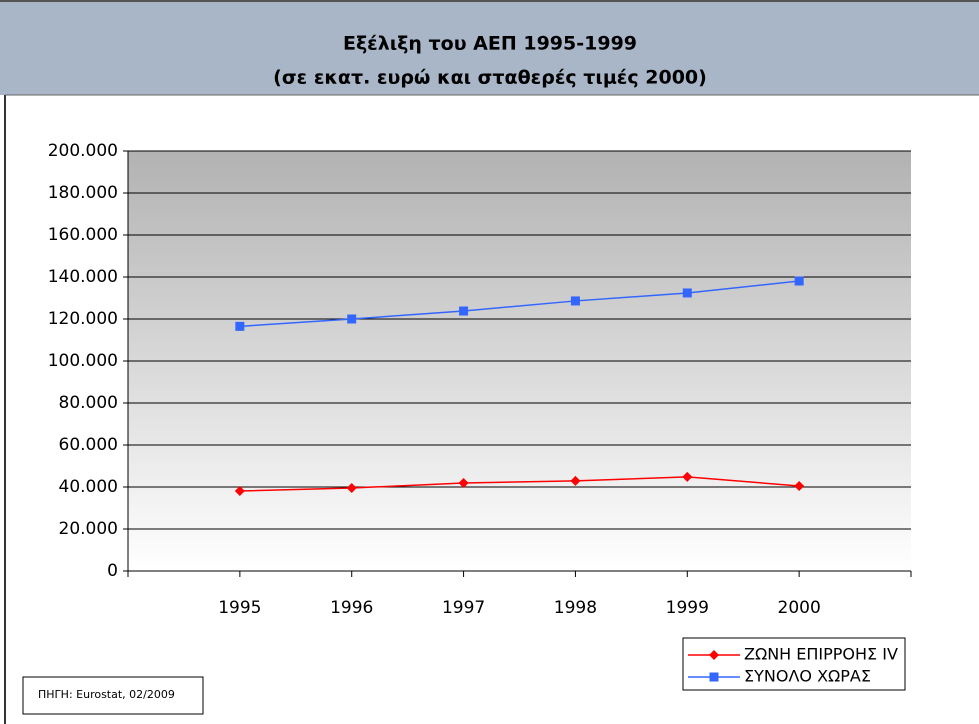 The image size is (979, 724). What do you see at coordinates (821, 654) in the screenshot?
I see `legend-label: ΖΩΝΗ ΕΠΙΡΡΟΗΣ IV` at bounding box center [821, 654].